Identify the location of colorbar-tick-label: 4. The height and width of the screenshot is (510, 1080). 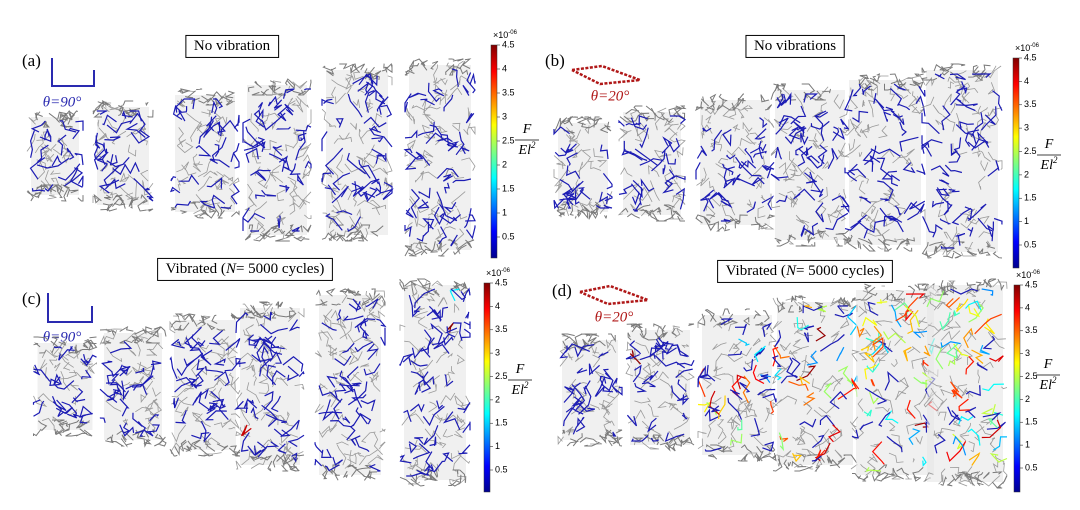
(504, 68).